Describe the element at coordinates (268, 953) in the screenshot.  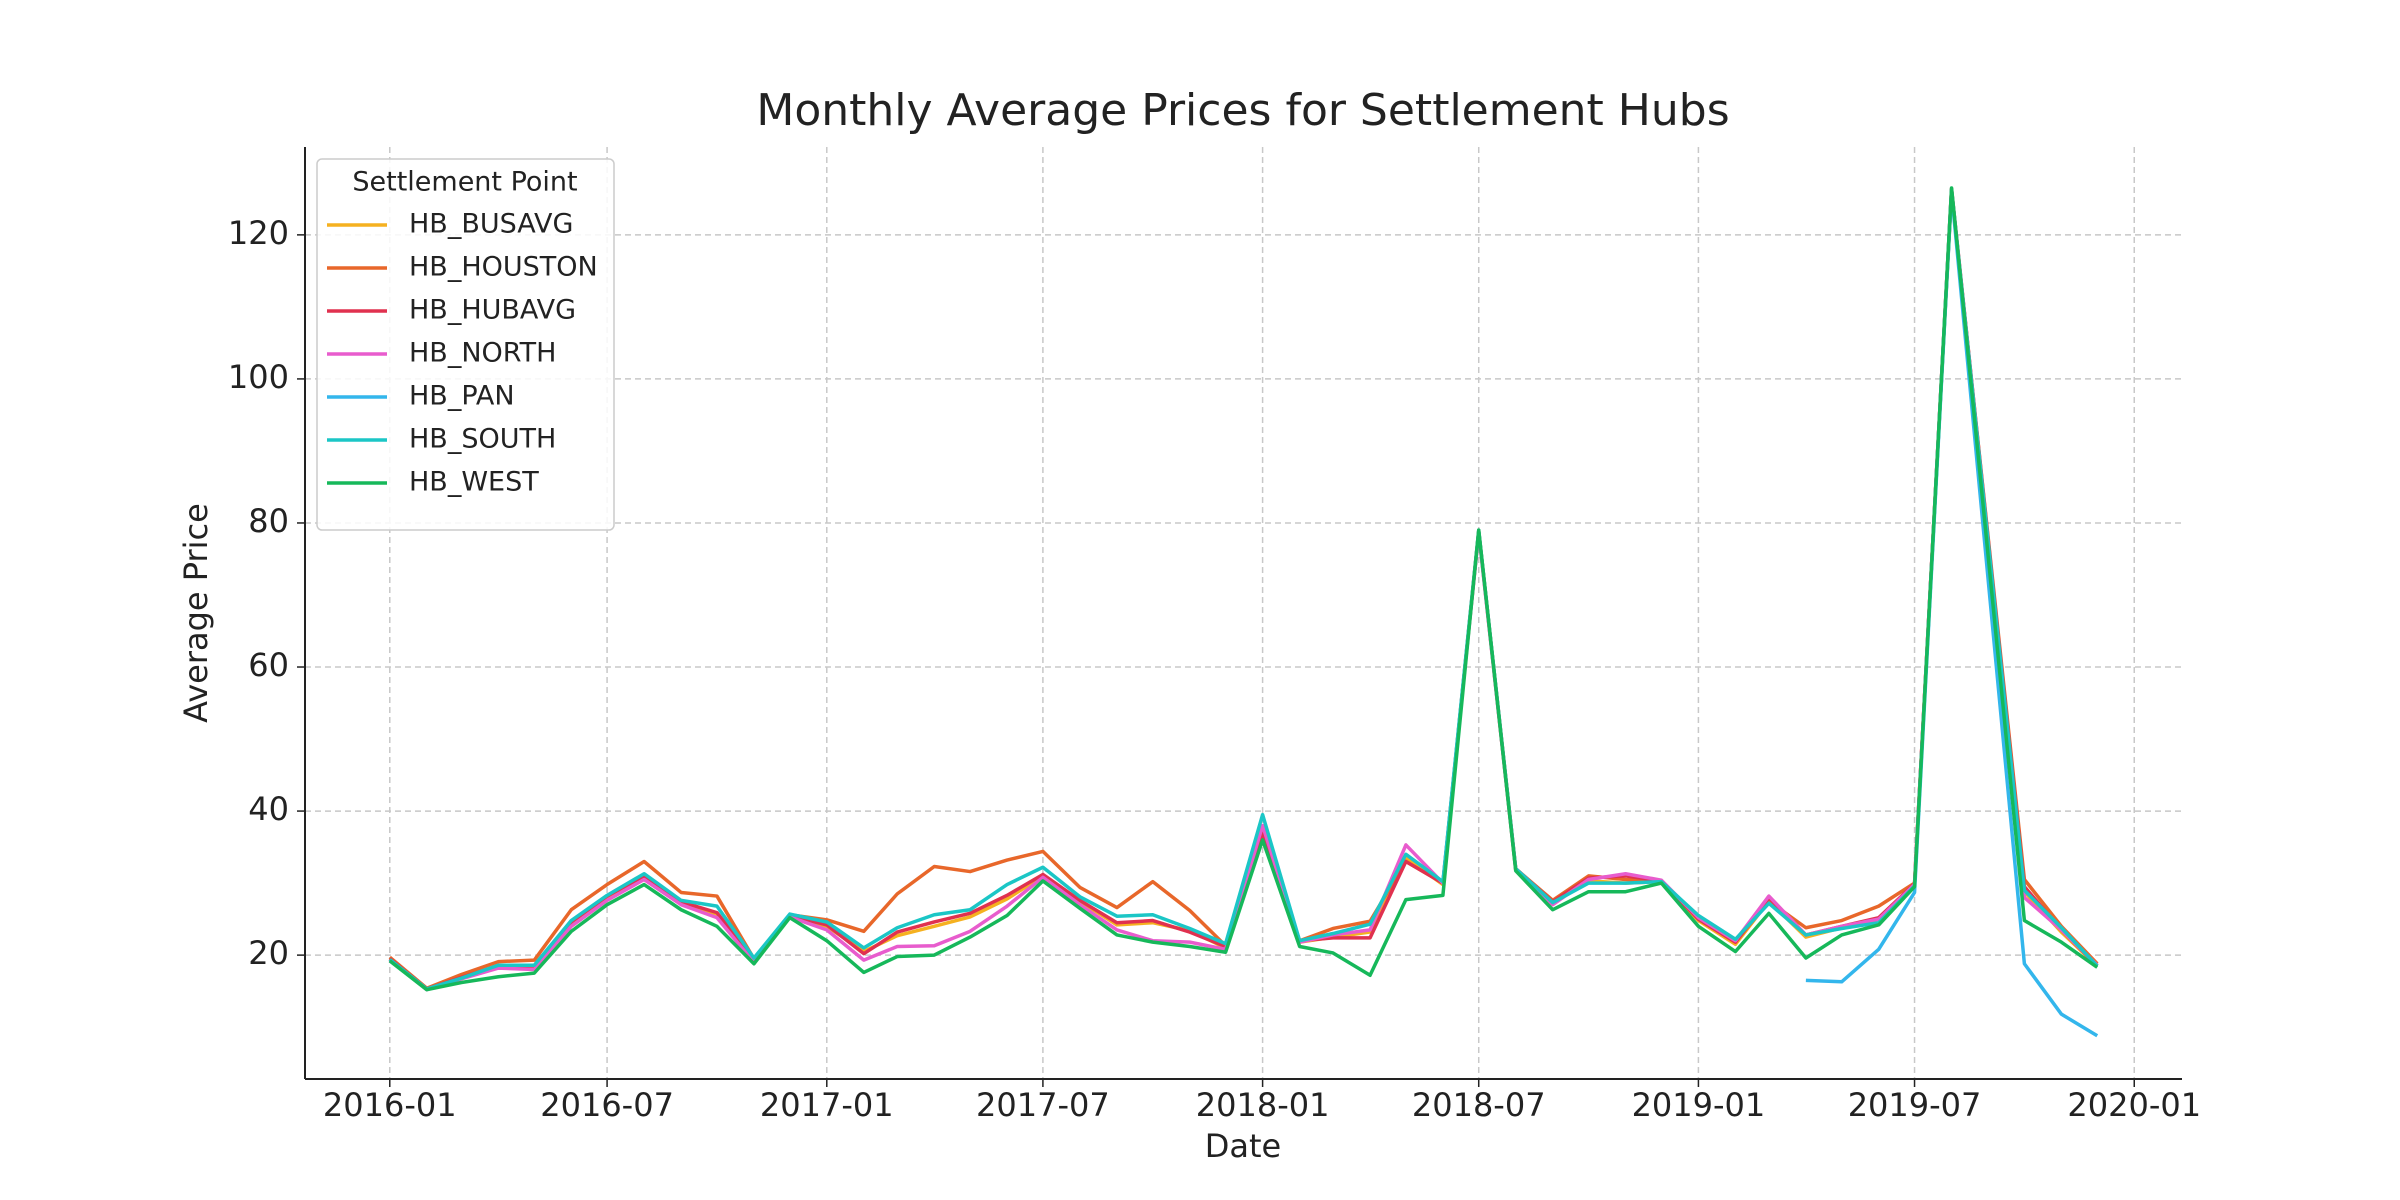
I see `y-tick-label: 20` at that location.